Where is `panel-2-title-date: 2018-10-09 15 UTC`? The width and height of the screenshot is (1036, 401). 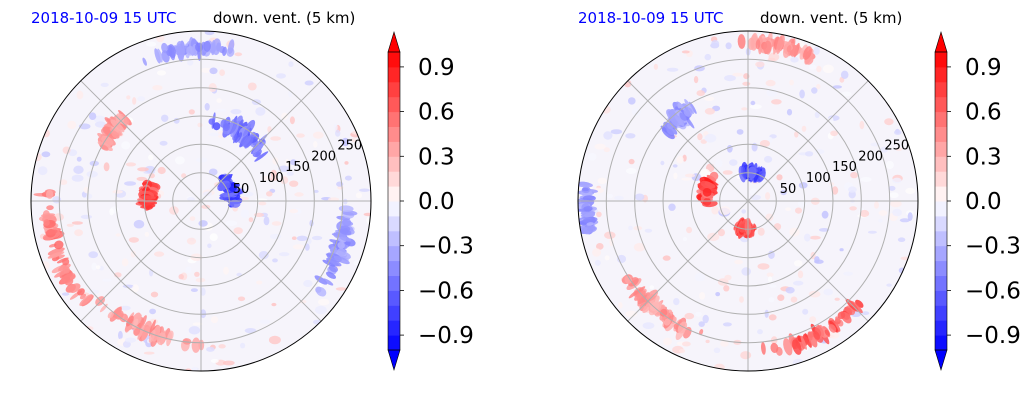
panel-2-title-date: 2018-10-09 15 UTC is located at coordinates (651, 18).